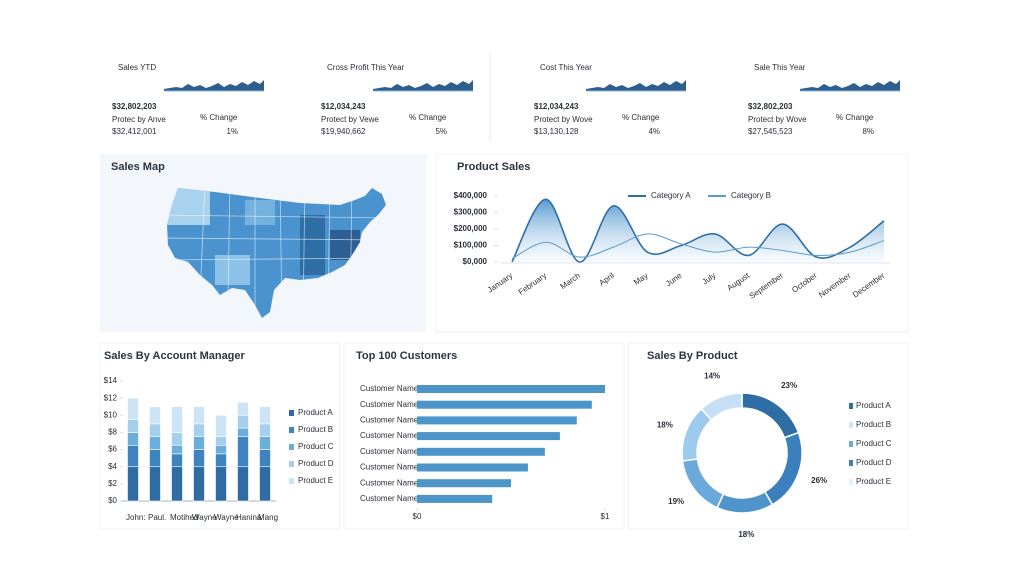  Describe the element at coordinates (343, 131) in the screenshot. I see `kpi-prev: $19,940,662` at that location.